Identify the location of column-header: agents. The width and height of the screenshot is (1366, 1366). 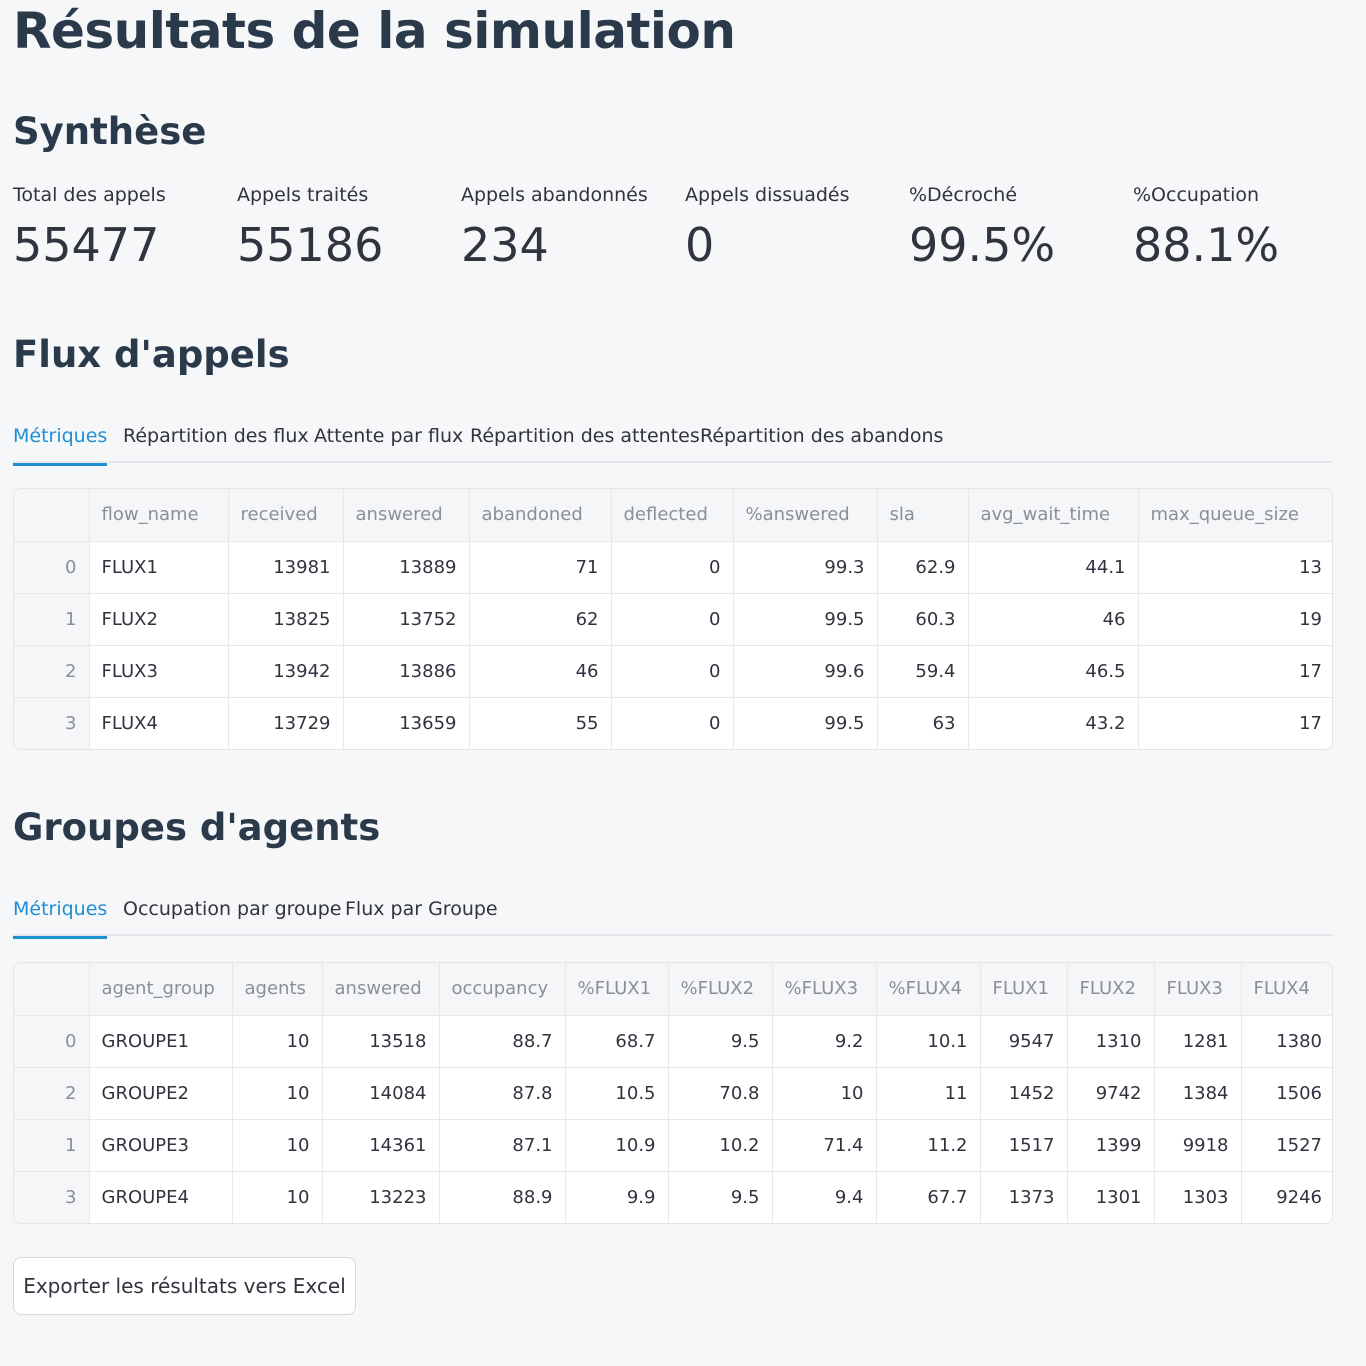
(277, 989).